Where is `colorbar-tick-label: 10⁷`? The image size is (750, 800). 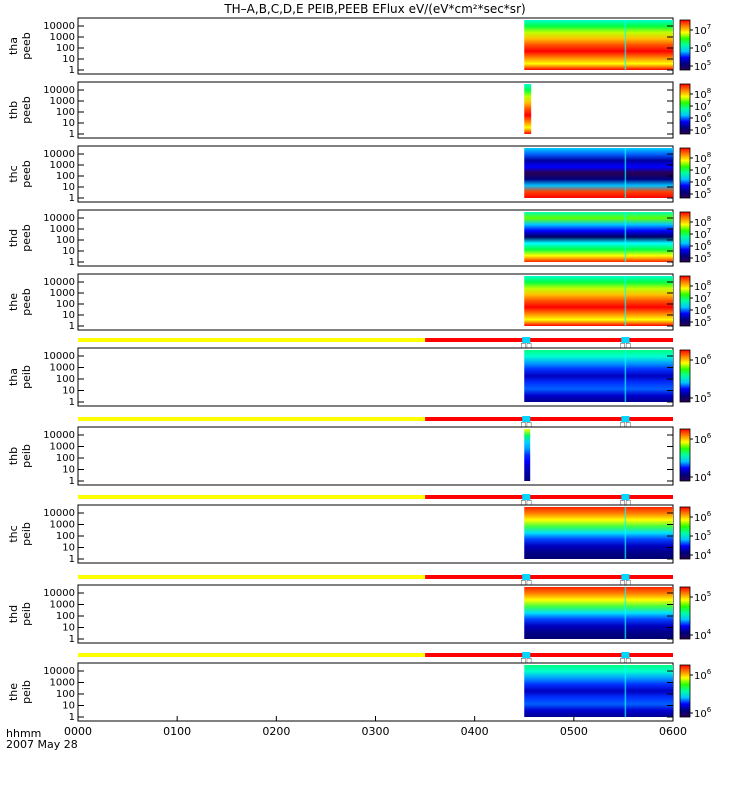 colorbar-tick-label: 10⁷ is located at coordinates (702, 234).